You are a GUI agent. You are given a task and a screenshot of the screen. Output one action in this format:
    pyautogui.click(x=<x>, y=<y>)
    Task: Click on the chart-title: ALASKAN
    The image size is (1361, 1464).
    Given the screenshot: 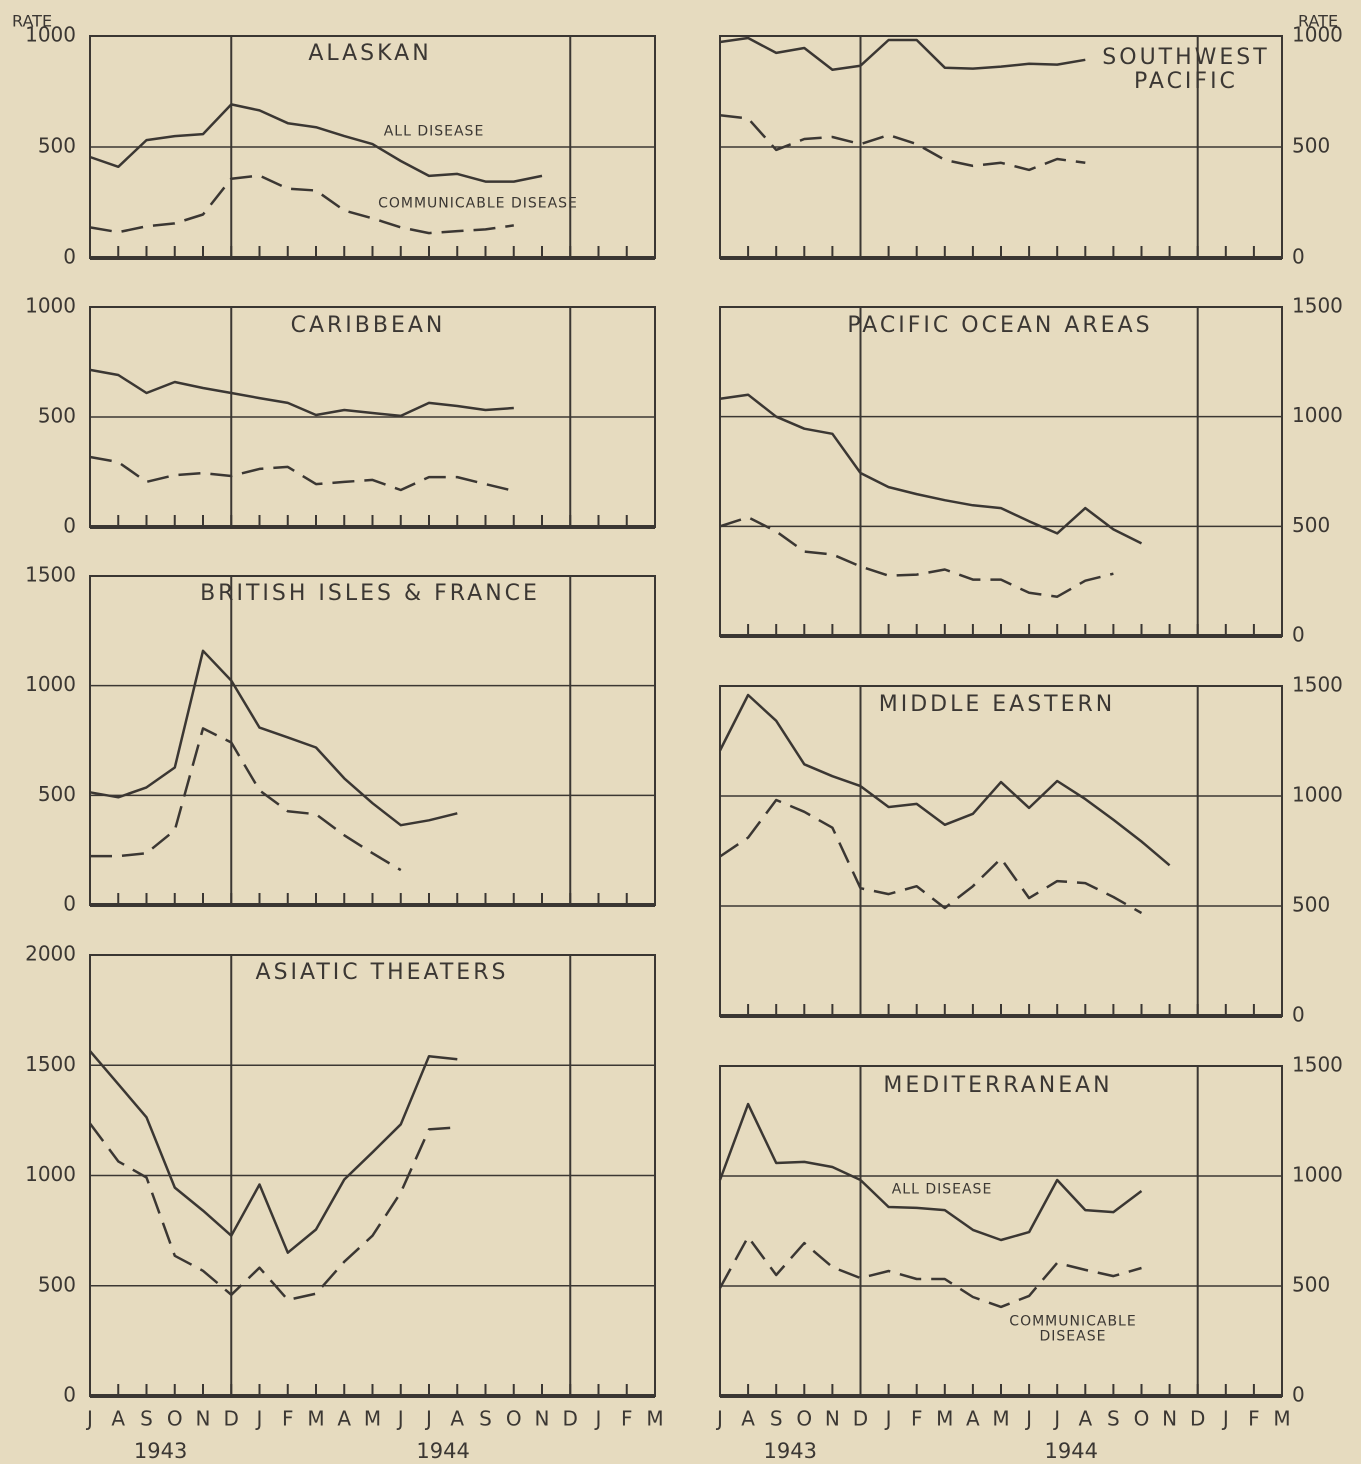 What is the action you would take?
    pyautogui.click(x=370, y=53)
    